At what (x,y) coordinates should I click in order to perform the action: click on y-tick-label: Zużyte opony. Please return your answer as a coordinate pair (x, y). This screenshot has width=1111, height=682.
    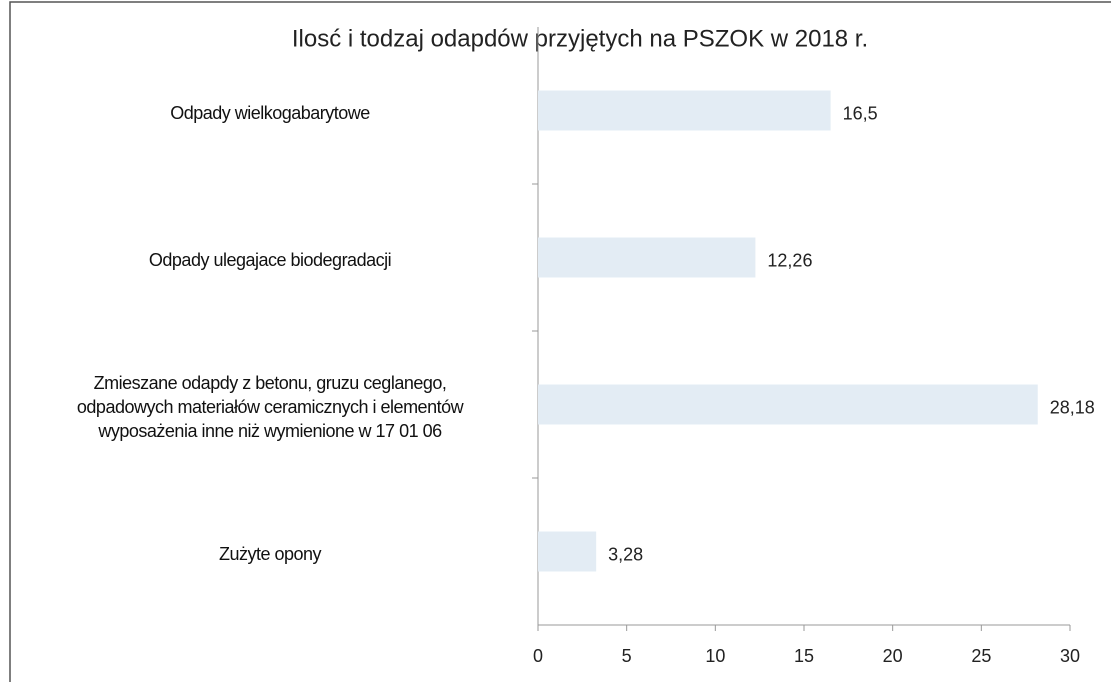
    Looking at the image, I should click on (270, 553).